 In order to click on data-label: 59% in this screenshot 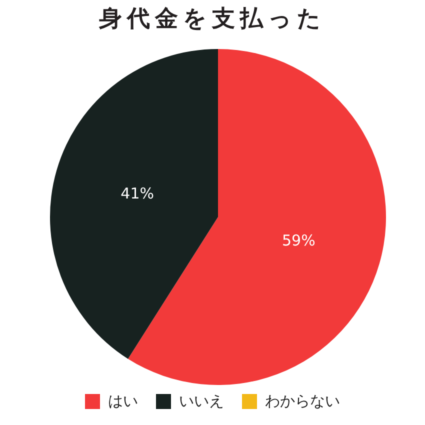, I will do `click(299, 240)`.